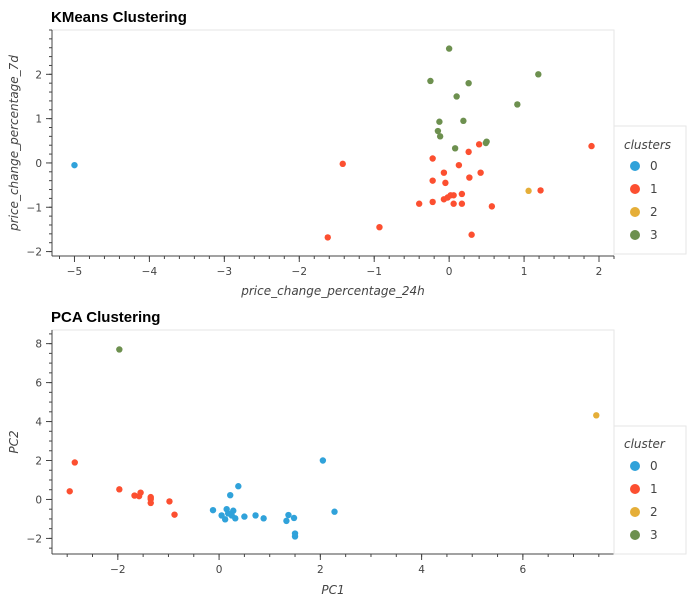 Image resolution: width=700 pixels, height=600 pixels. I want to click on chart1-legend: 0 1 2 3, so click(644, 200).